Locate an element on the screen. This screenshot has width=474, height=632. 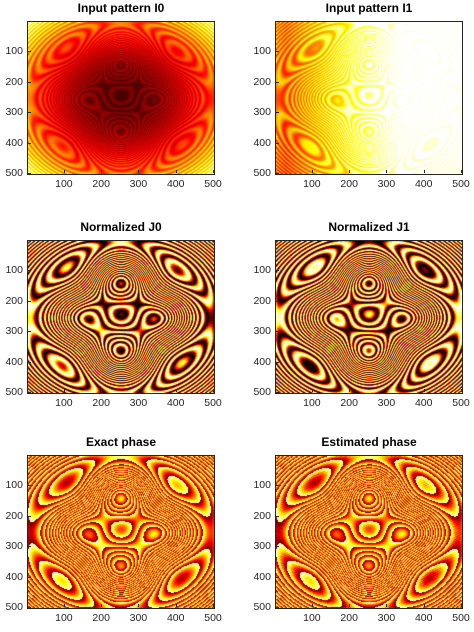
chart-title: Normalized J1 is located at coordinates (369, 227).